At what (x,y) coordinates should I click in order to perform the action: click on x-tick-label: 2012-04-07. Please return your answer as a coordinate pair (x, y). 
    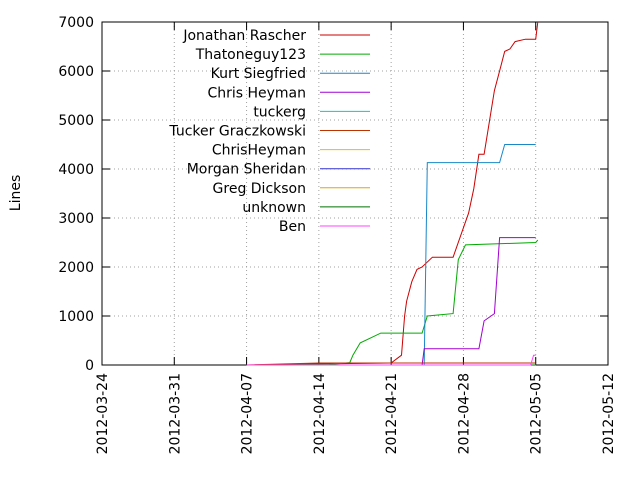
    Looking at the image, I should click on (248, 413).